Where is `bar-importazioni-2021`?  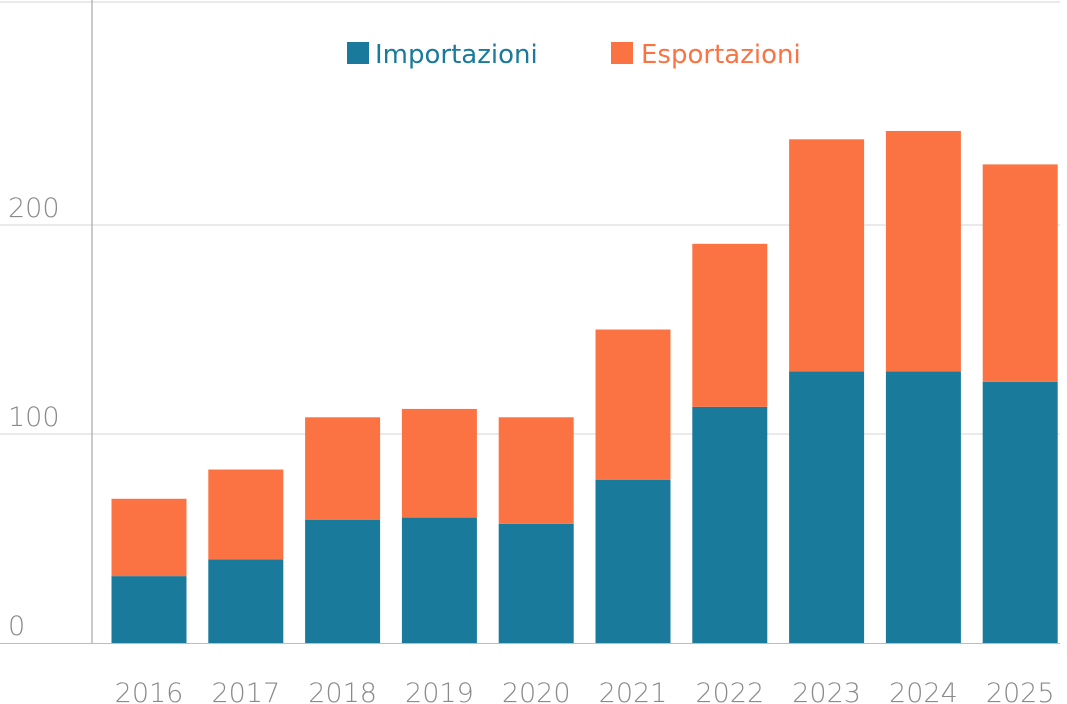 bar-importazioni-2021 is located at coordinates (633, 561).